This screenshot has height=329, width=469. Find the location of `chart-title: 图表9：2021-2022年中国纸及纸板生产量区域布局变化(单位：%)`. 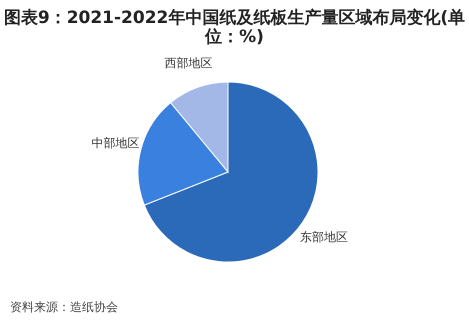

chart-title: 图表9：2021-2022年中国纸及纸板生产量区域布局变化(单位：%) is located at coordinates (235, 27).